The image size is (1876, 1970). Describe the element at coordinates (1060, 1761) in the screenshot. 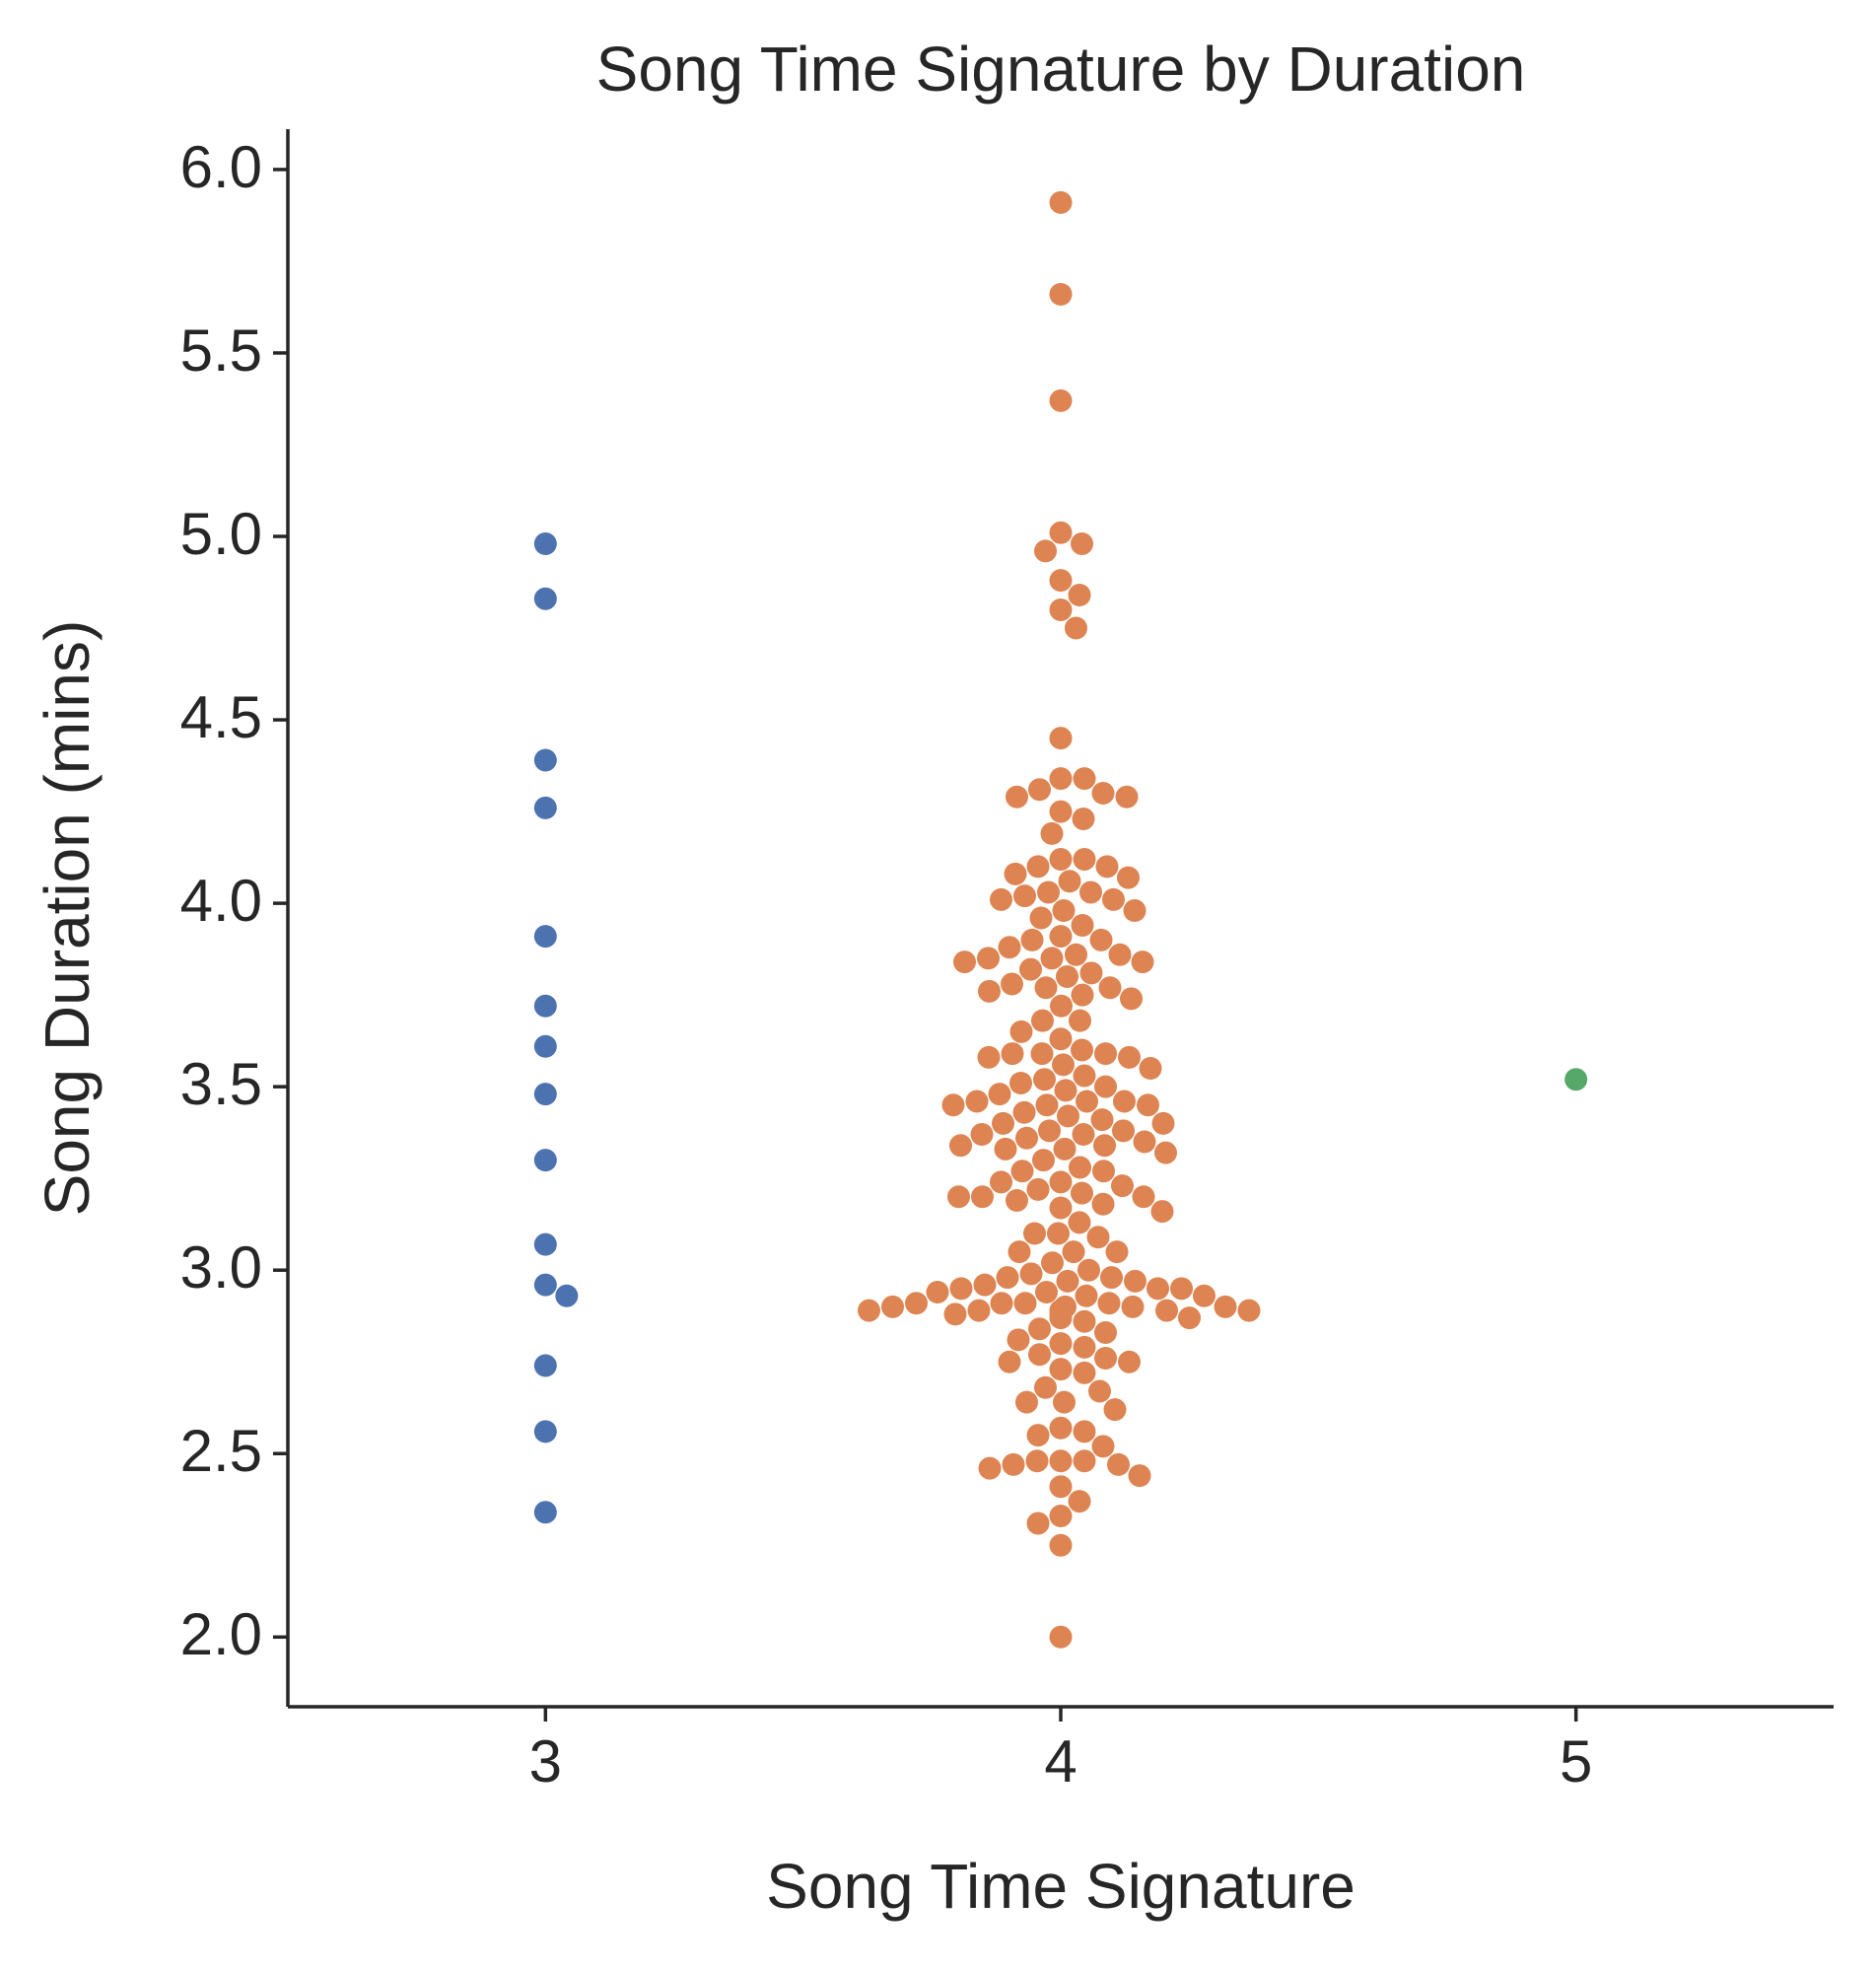

I see `x-tick-label: 4` at that location.